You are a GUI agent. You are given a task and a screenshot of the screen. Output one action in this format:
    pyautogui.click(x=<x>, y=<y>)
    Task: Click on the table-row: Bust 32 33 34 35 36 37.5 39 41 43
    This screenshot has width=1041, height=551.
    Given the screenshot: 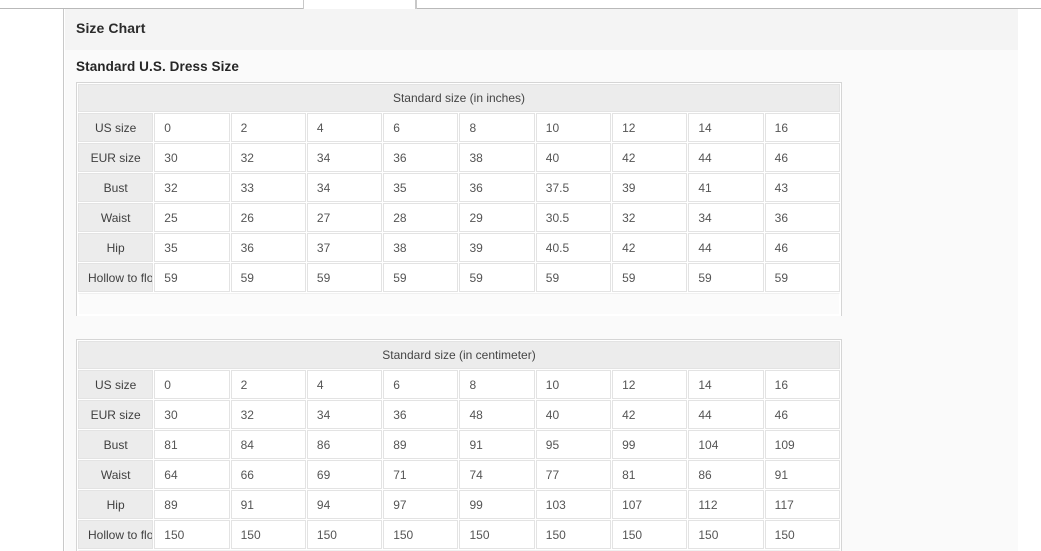 What is the action you would take?
    pyautogui.click(x=459, y=187)
    